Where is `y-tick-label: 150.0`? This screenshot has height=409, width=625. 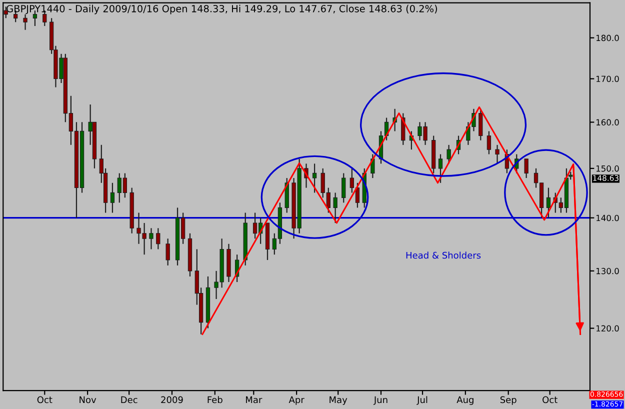
y-tick-label: 150.0 is located at coordinates (607, 168).